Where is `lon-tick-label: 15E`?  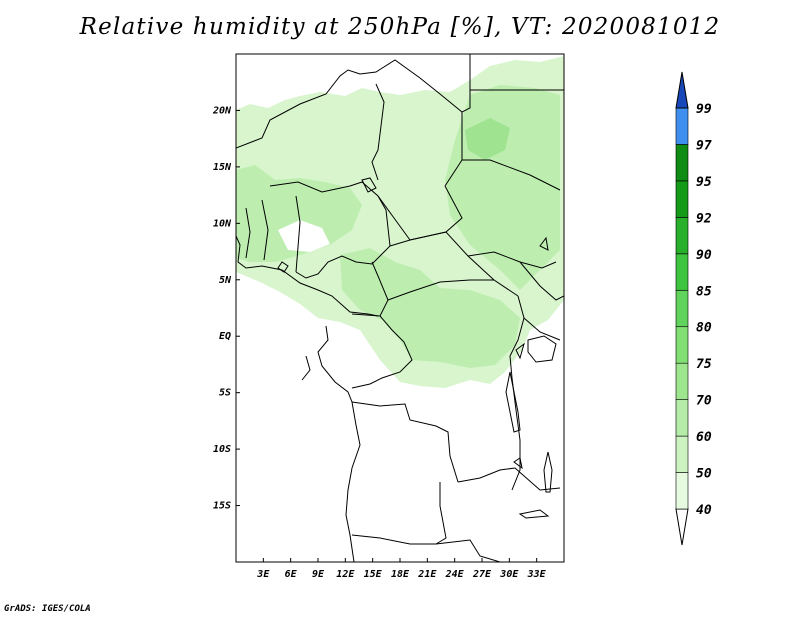 lon-tick-label: 15E is located at coordinates (373, 574).